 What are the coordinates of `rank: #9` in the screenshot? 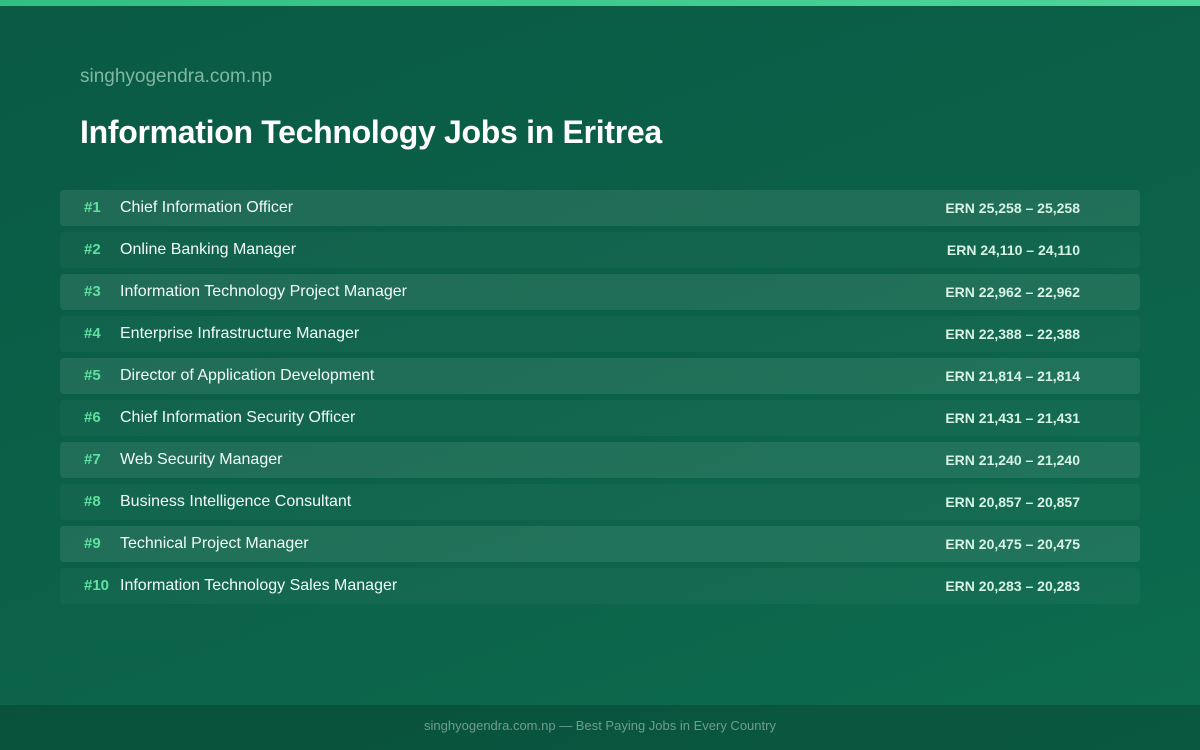 It's located at (92, 543).